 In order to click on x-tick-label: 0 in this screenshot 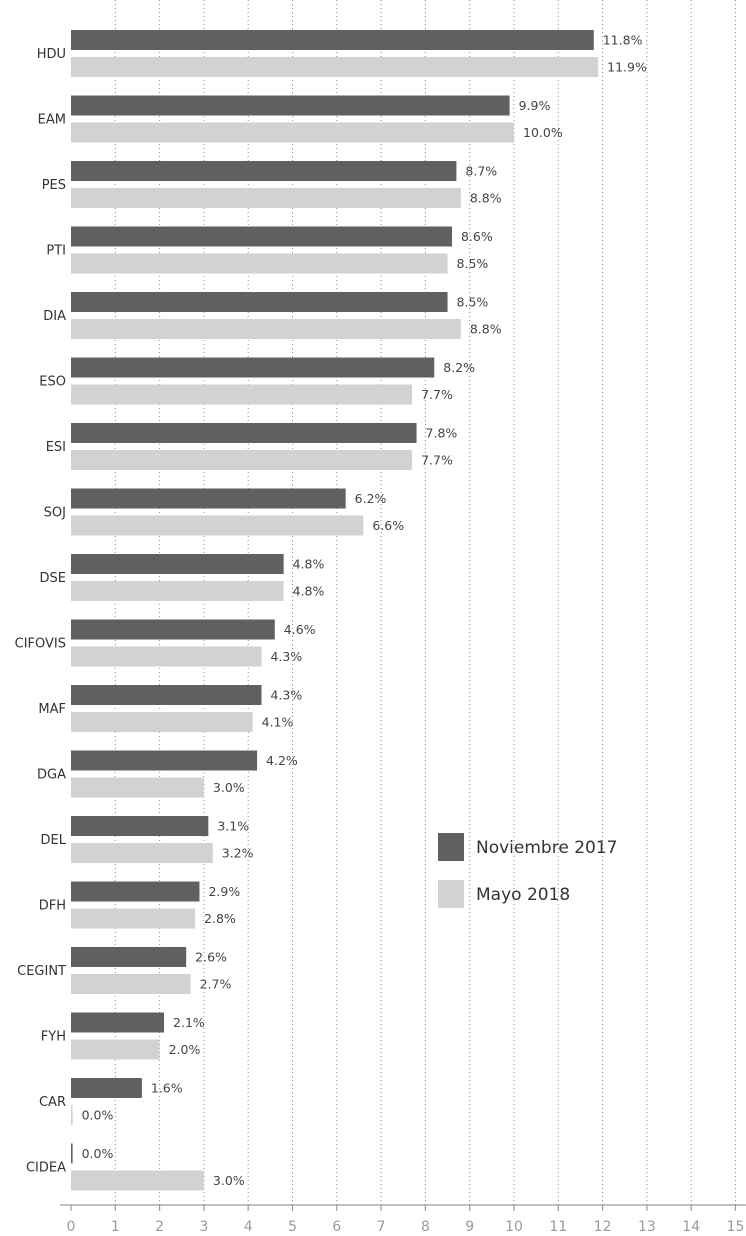, I will do `click(71, 1227)`.